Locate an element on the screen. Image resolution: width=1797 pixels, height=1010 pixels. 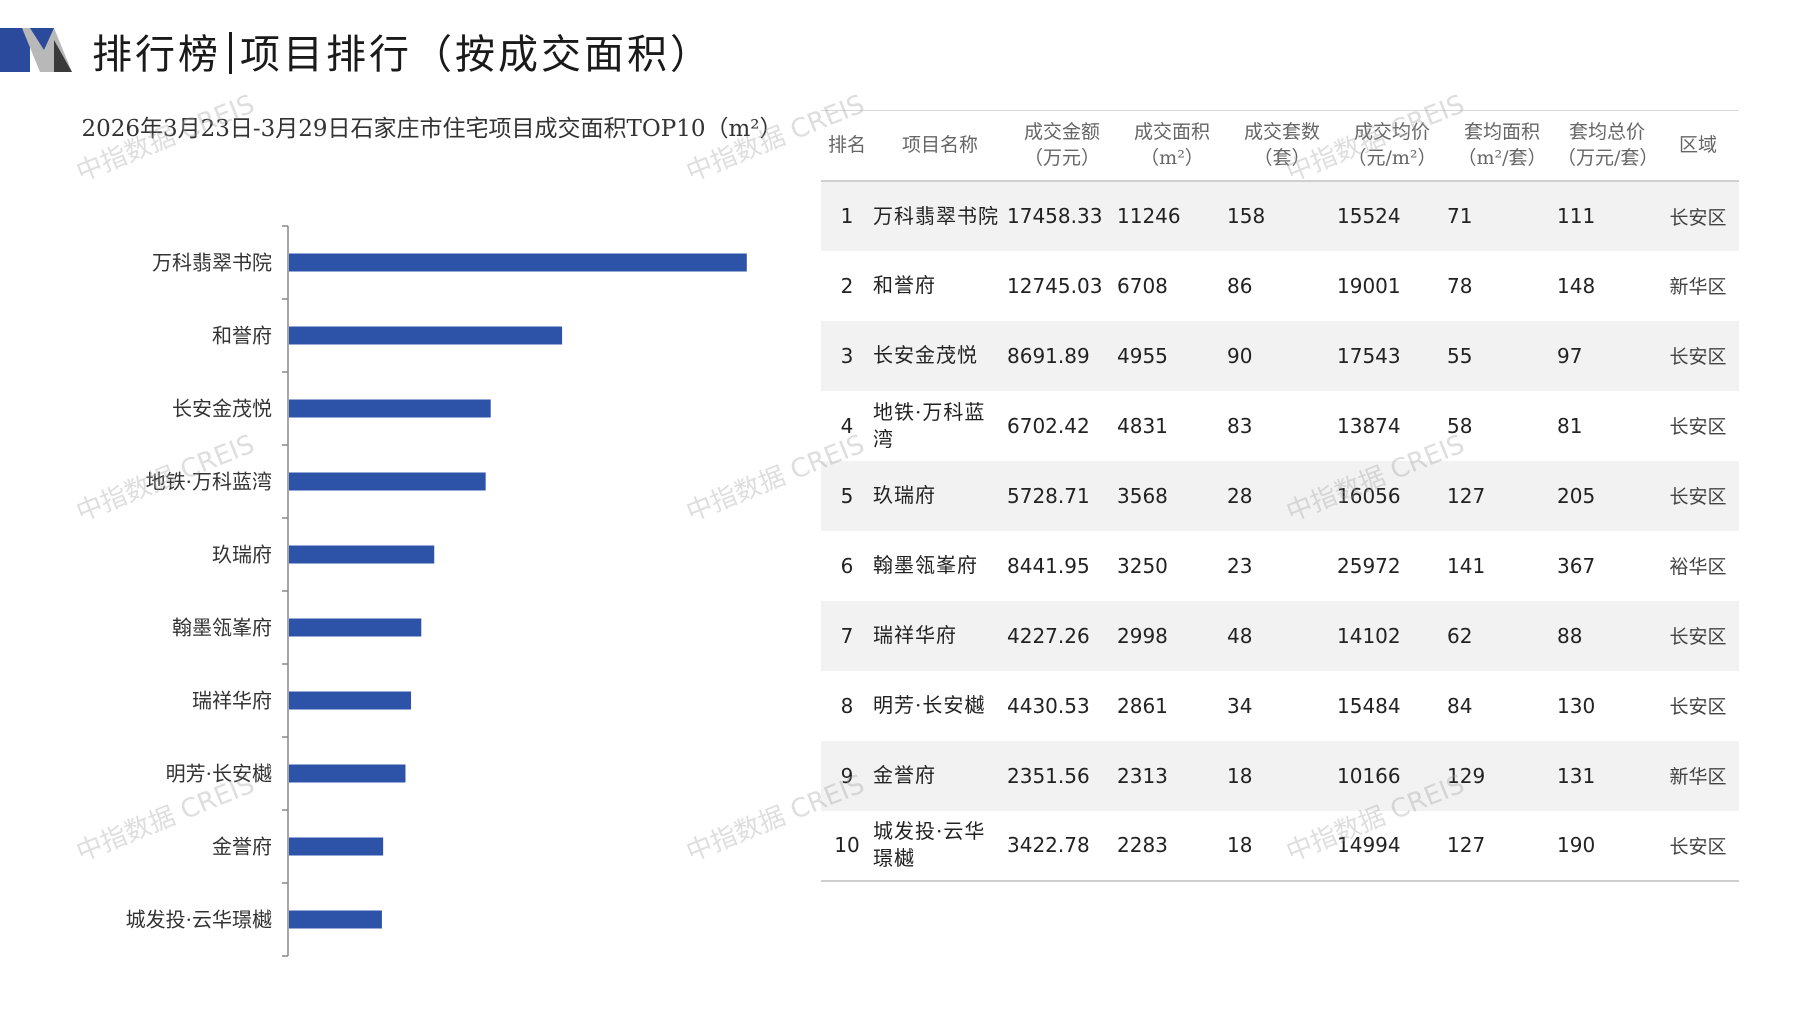
units-cell: 158 is located at coordinates (1246, 216).